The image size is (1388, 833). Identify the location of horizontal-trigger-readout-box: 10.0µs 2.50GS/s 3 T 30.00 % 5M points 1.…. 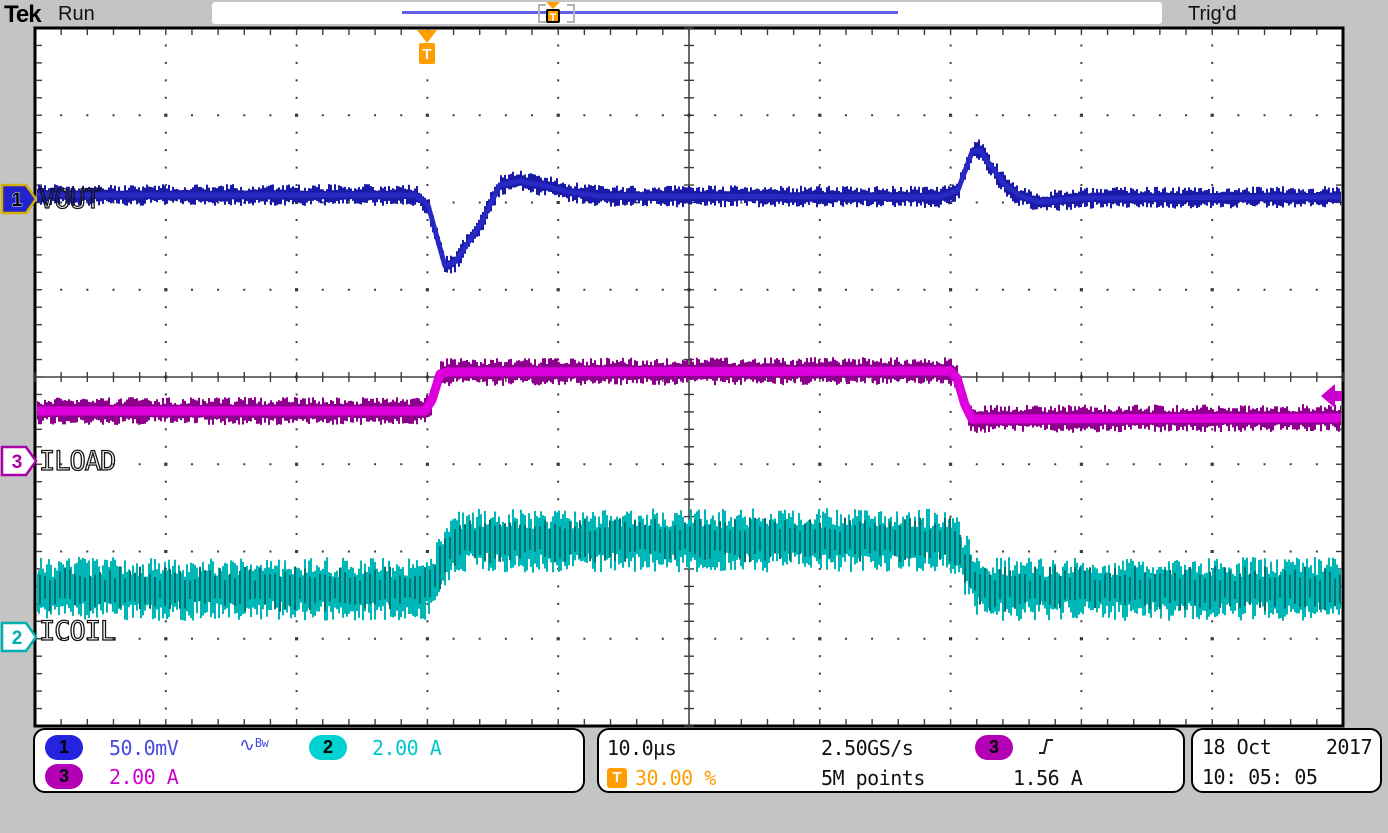
(891, 760).